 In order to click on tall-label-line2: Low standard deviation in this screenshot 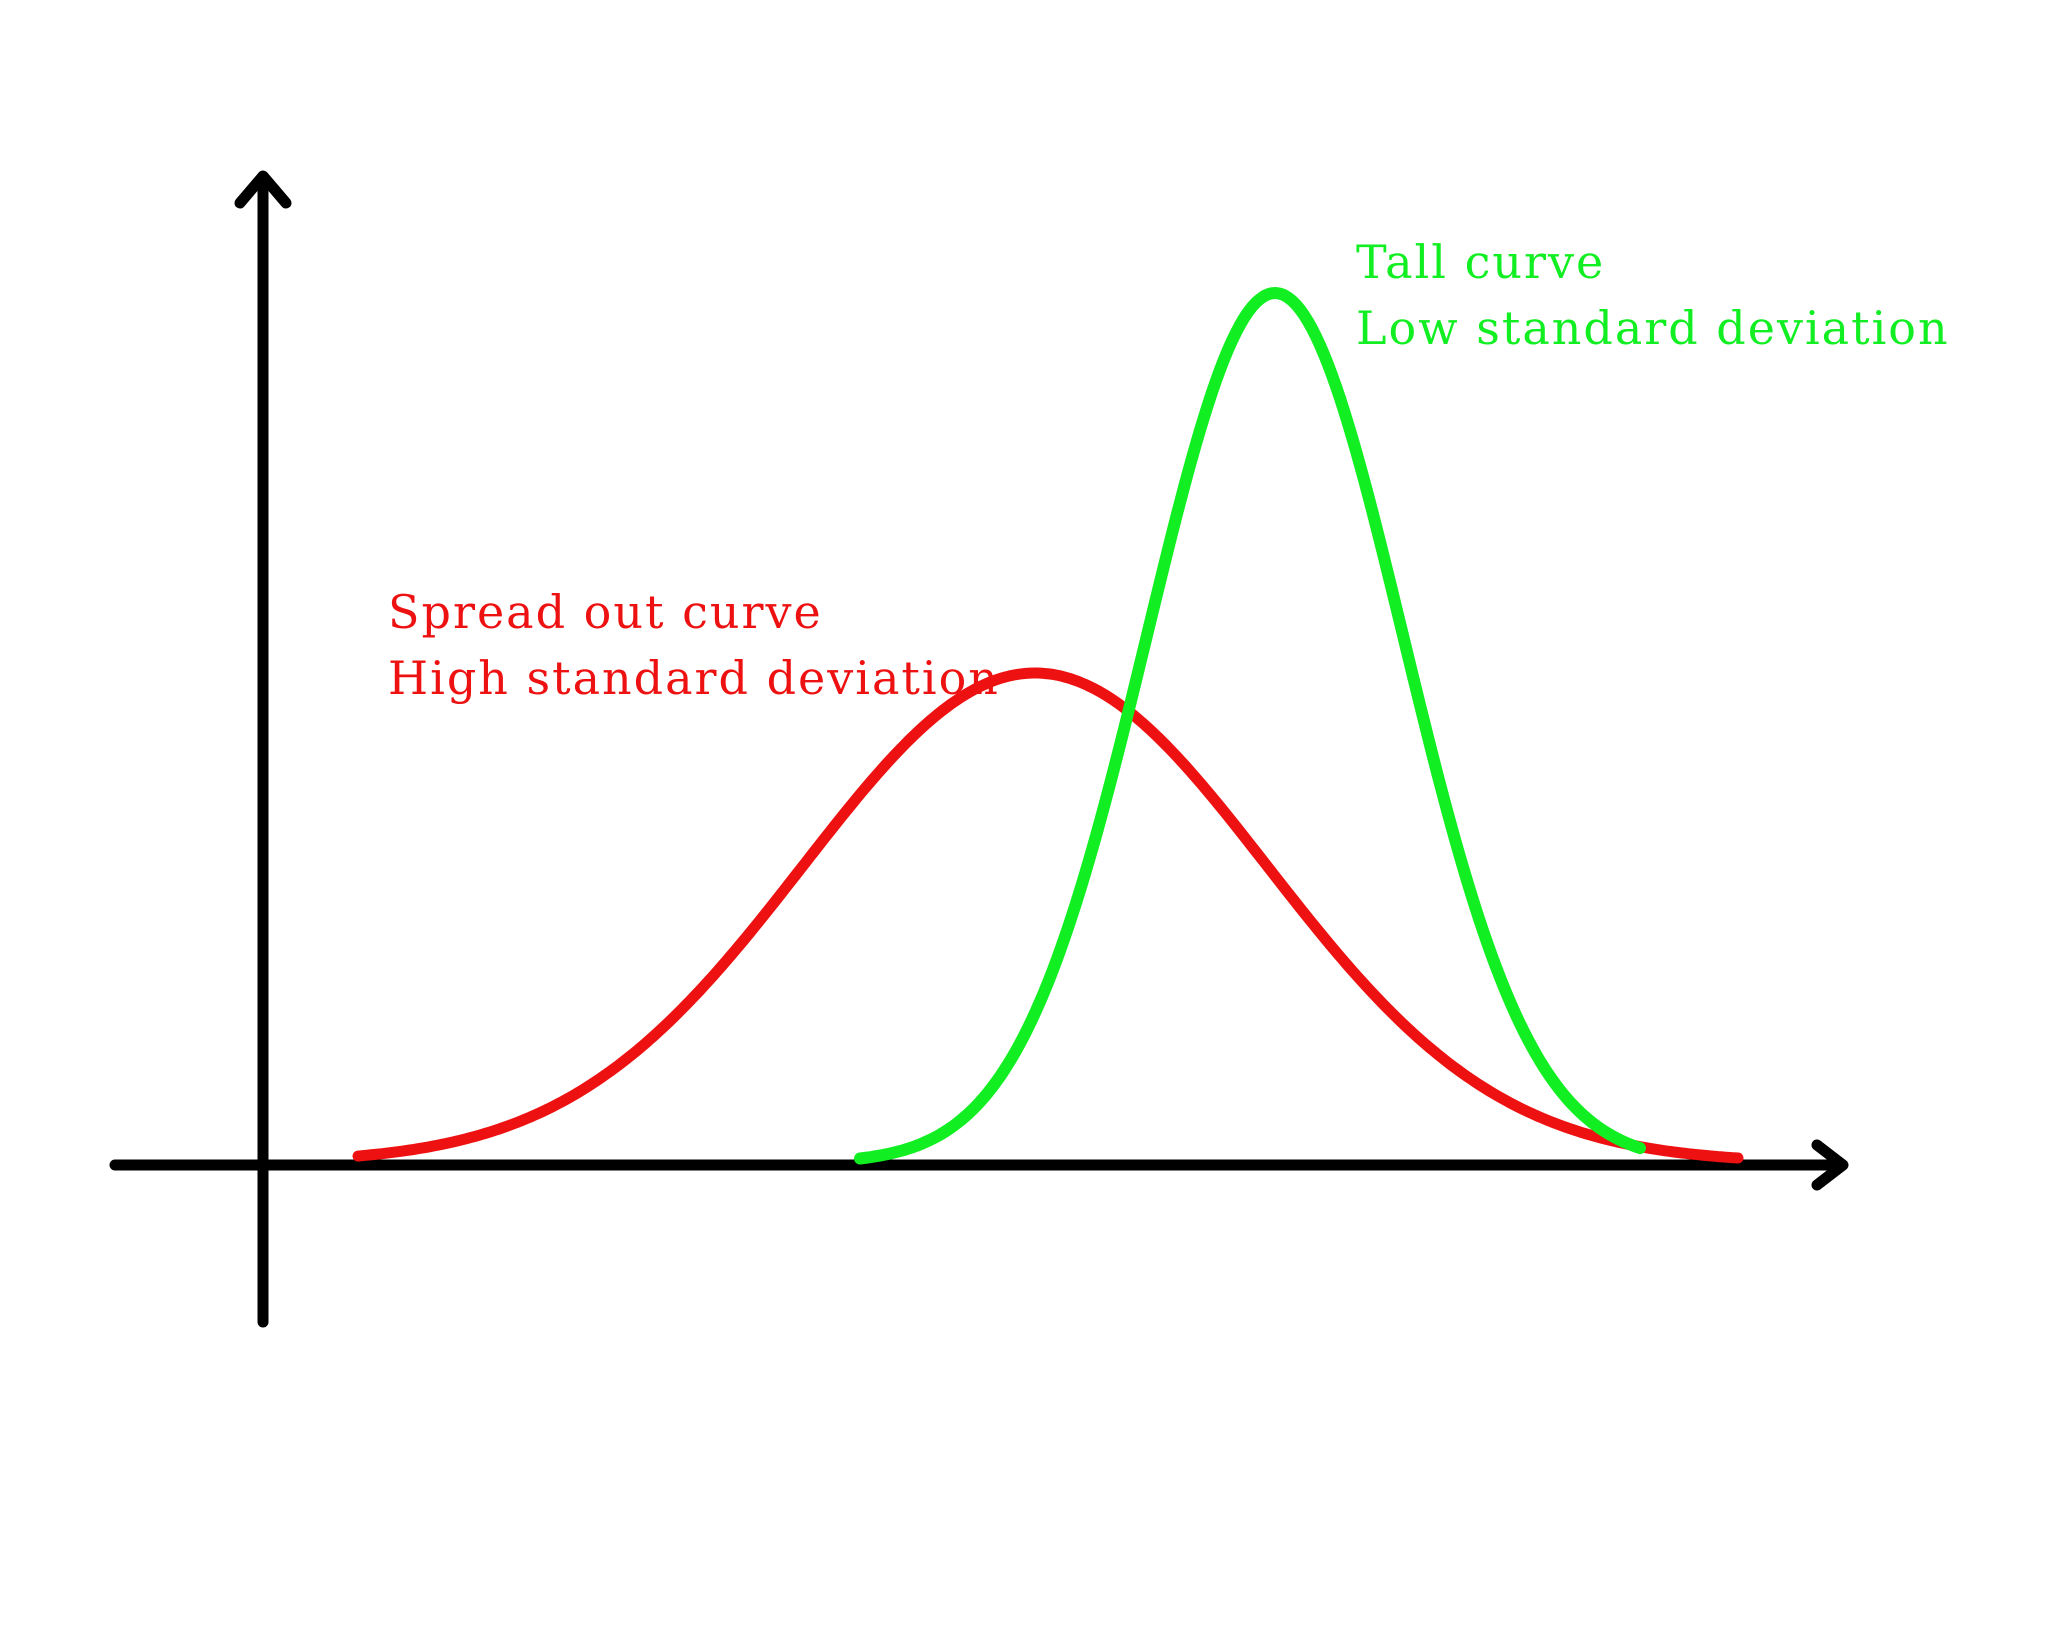, I will do `click(1653, 328)`.